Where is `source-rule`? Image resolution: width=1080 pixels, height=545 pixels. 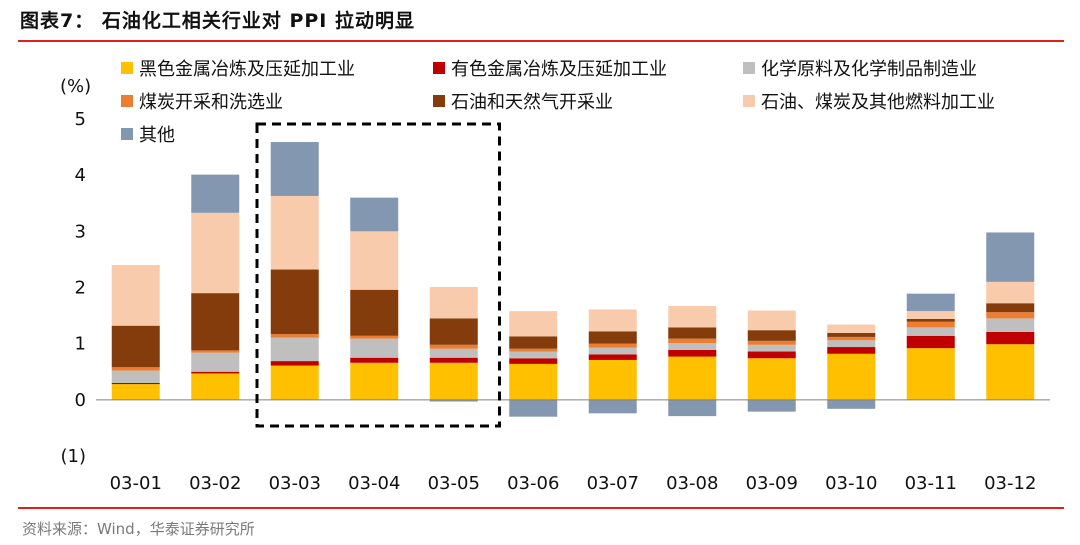 source-rule is located at coordinates (541, 508).